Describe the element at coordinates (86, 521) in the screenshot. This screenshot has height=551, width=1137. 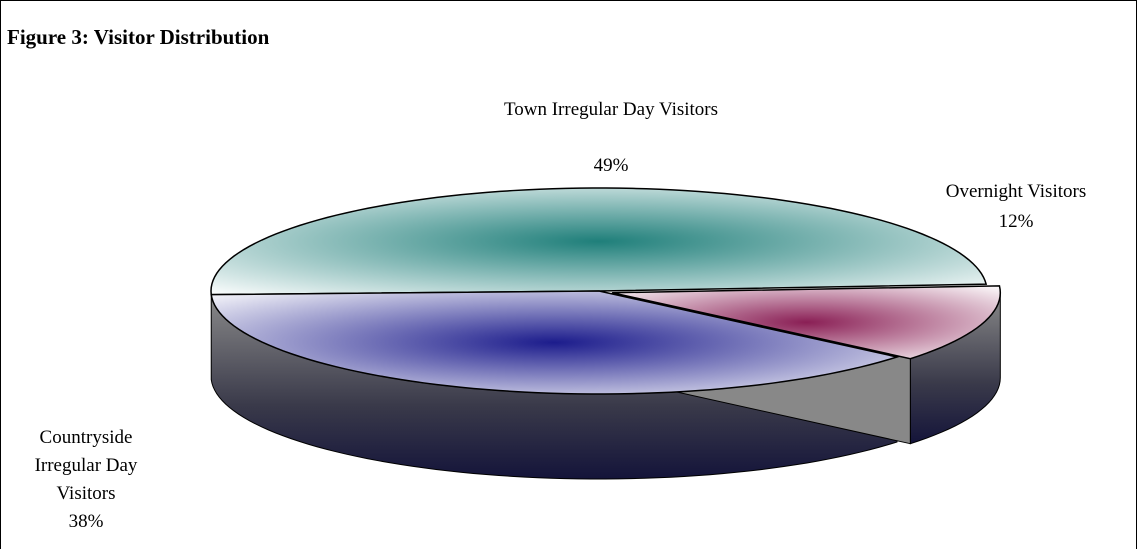
I see `slice-value-label: 38%` at that location.